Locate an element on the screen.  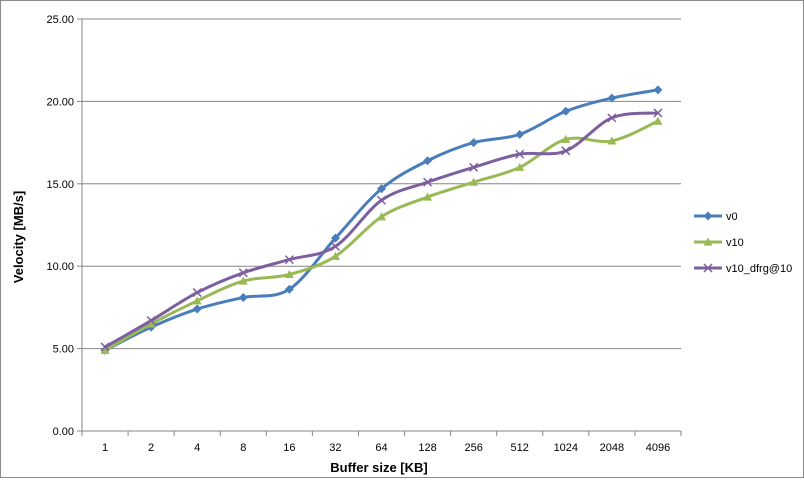
legend-label-v10-dfrg-10: v10_dfrg@10 is located at coordinates (759, 269).